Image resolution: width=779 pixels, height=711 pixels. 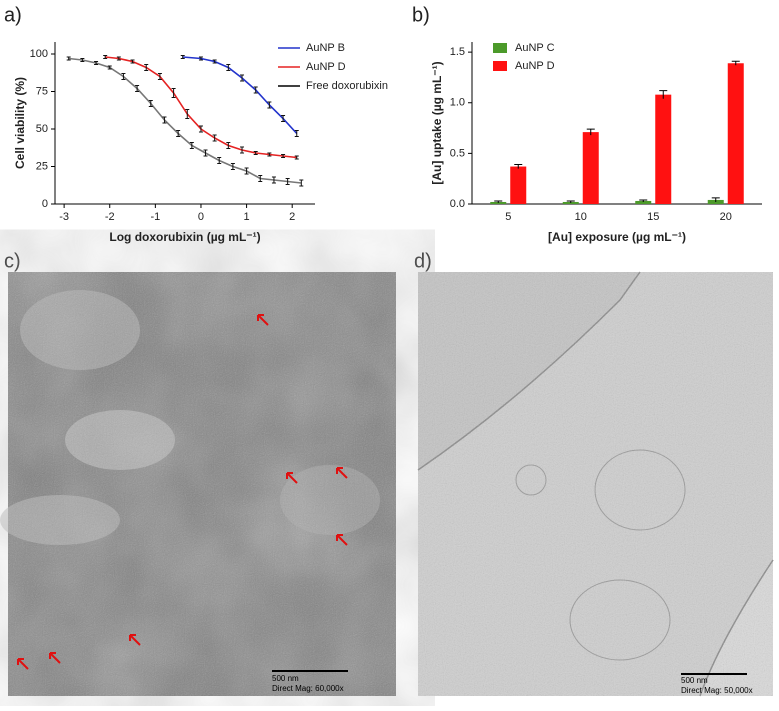 I want to click on x-tick-label: 15, so click(x=653, y=217).